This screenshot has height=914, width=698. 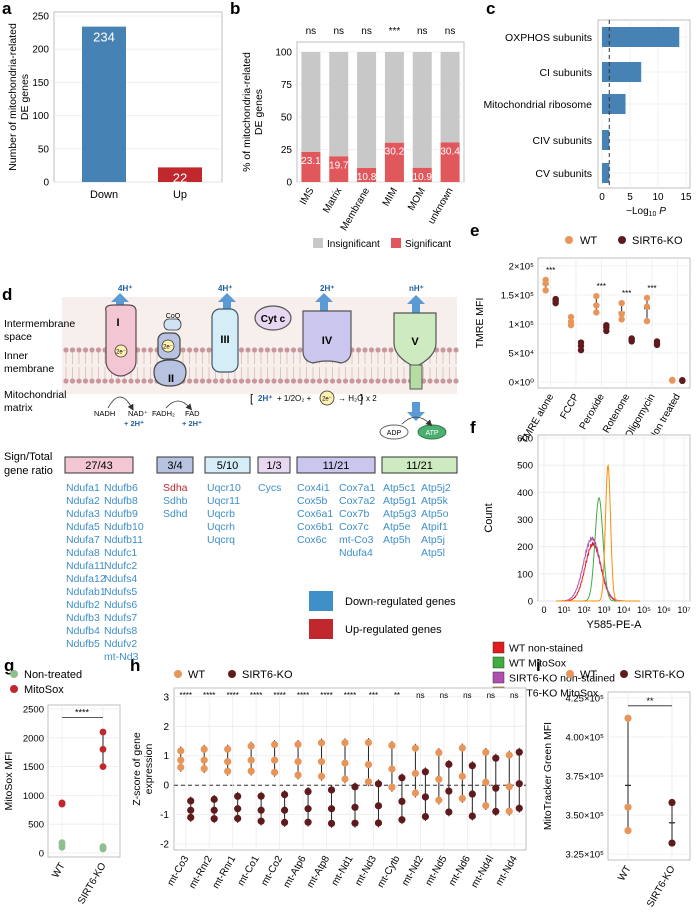 I want to click on electron-label: 2e⁻, so click(x=327, y=400).